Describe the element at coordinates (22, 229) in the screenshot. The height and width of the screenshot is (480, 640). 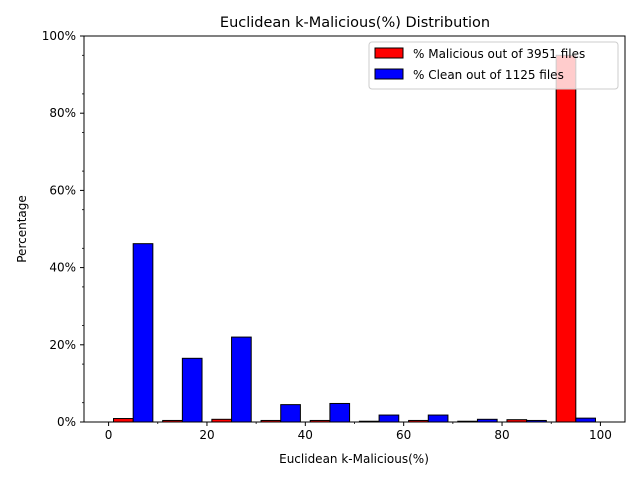
I see `y-axis-label: Percentage` at that location.